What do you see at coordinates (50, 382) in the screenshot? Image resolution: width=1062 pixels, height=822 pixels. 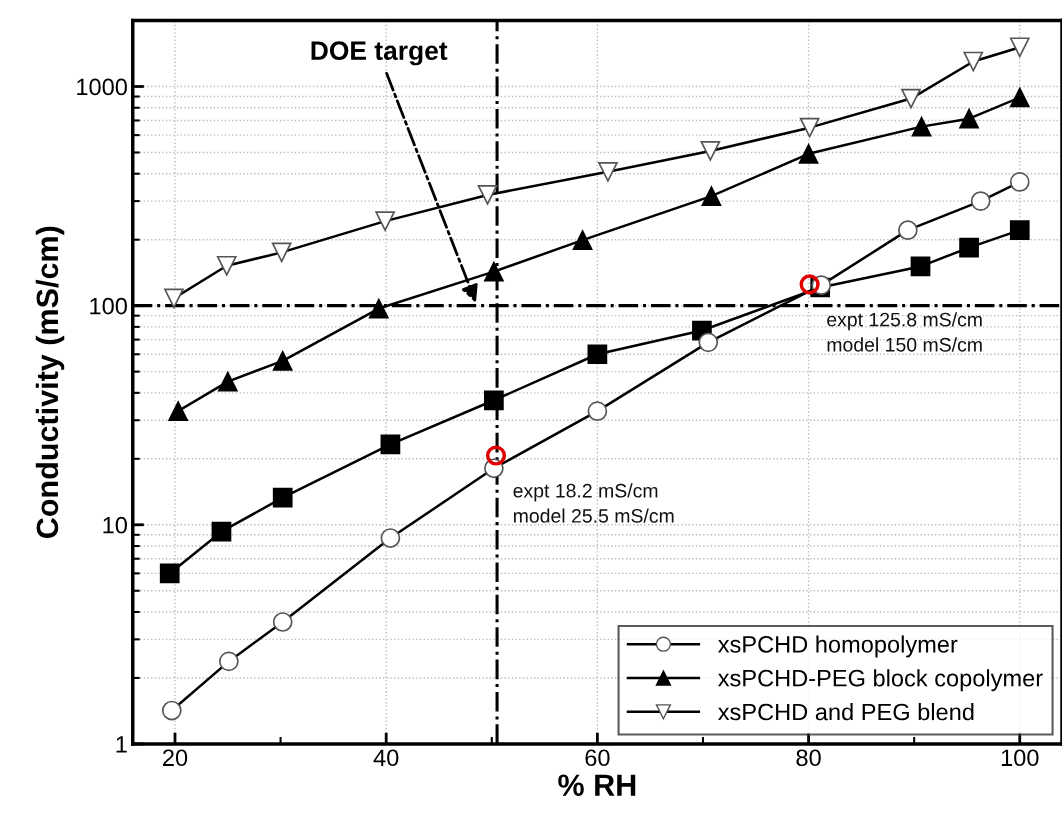 I see `y-axis-title: Conductivity (mS/cm)` at bounding box center [50, 382].